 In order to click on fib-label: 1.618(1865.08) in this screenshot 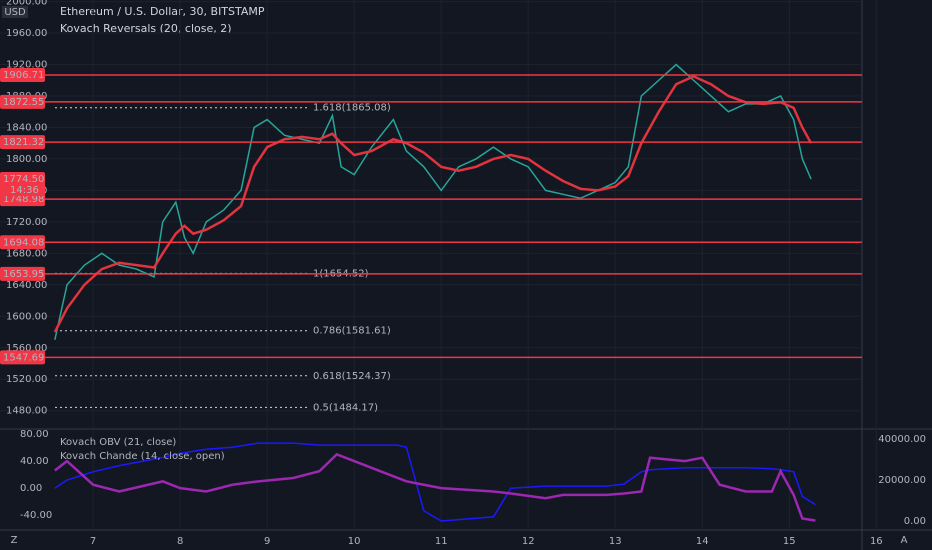, I will do `click(352, 108)`.